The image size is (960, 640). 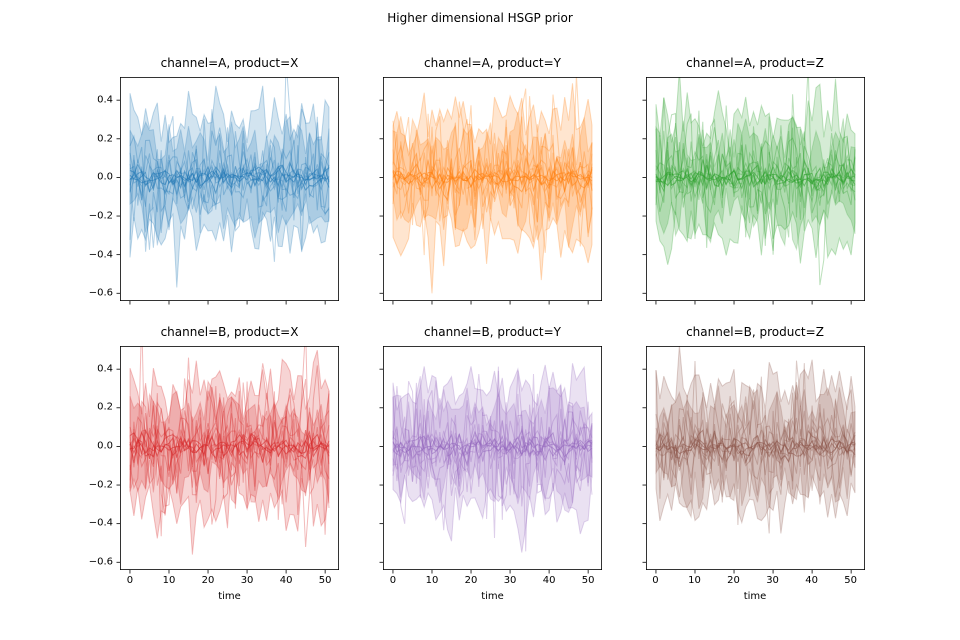 I want to click on subplot-title: channel=B, product=X, so click(x=229, y=331).